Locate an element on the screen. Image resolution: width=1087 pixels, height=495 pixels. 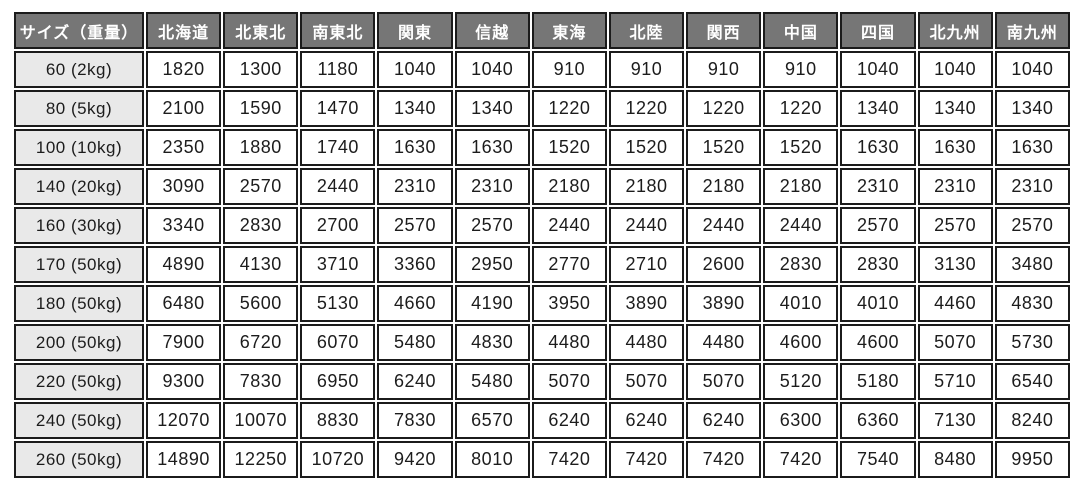
rate-cell: 1180 is located at coordinates (338, 69).